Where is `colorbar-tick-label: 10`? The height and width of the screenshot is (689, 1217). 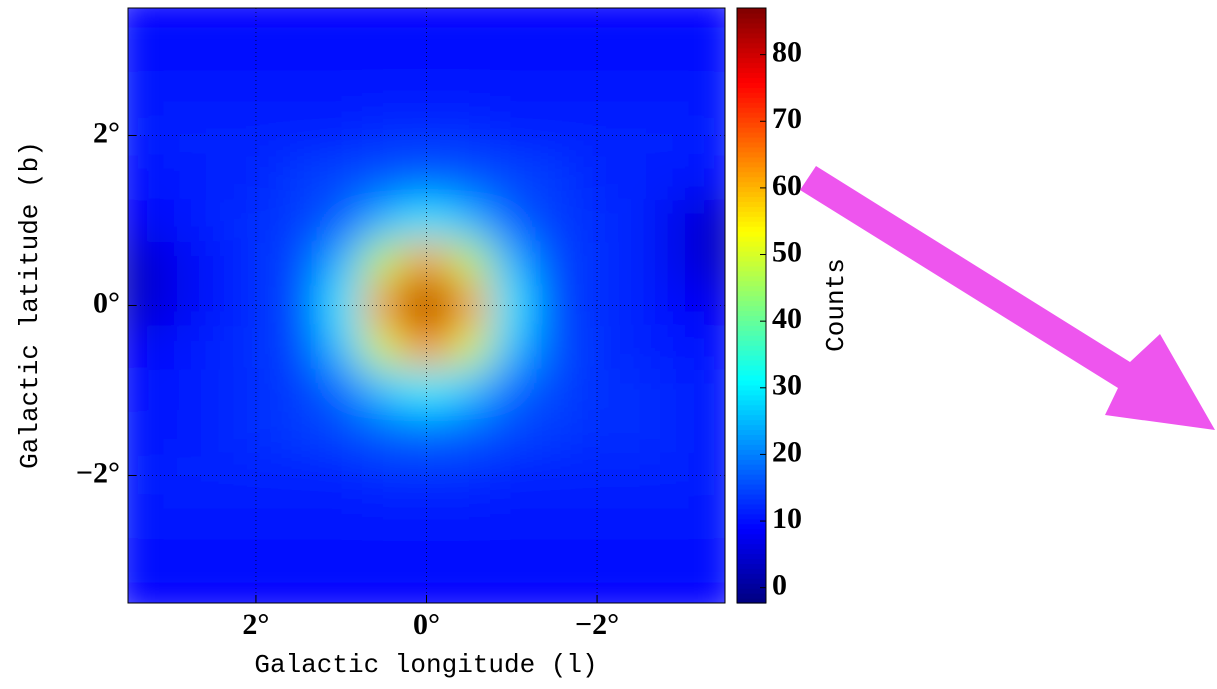
colorbar-tick-label: 10 is located at coordinates (787, 518).